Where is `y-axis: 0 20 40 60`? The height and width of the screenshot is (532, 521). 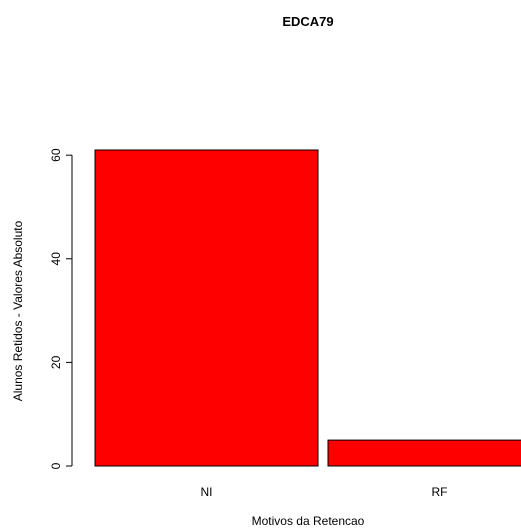
y-axis: 0 20 40 60 is located at coordinates (61, 308).